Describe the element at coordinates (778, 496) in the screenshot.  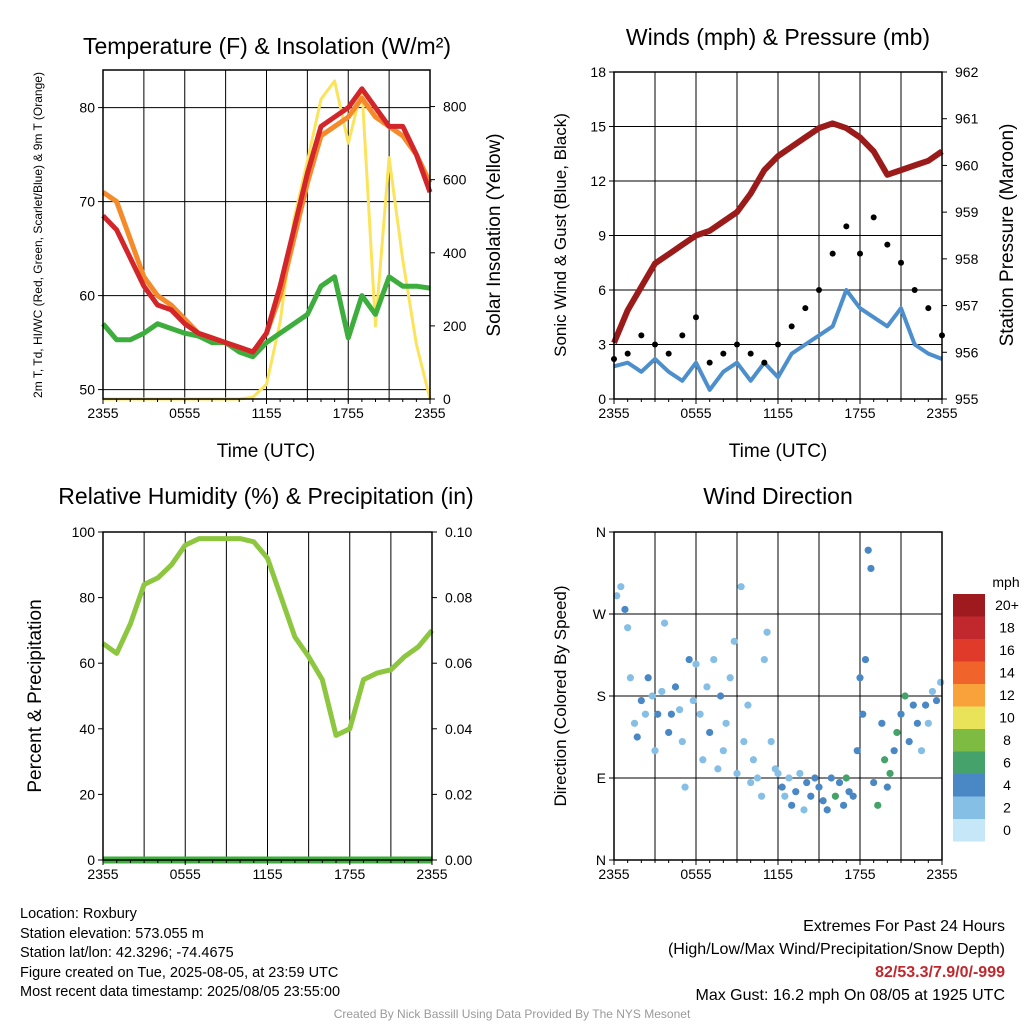
I see `direction-title: Wind Direction` at that location.